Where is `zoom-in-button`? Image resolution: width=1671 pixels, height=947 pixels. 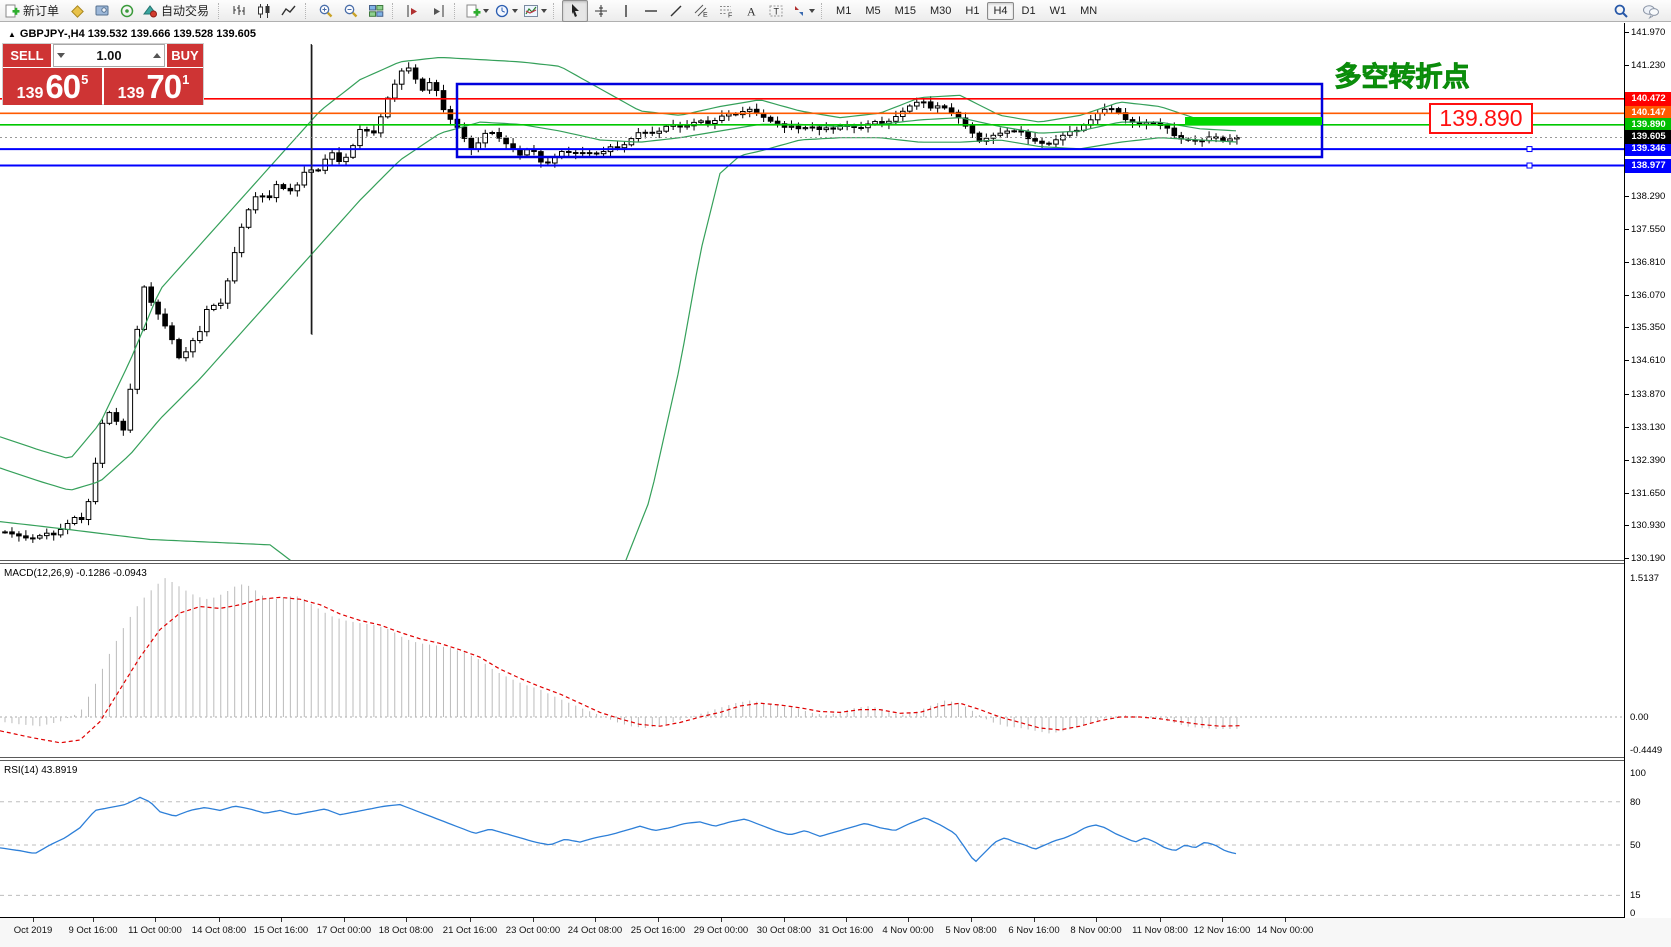 zoom-in-button is located at coordinates (326, 11).